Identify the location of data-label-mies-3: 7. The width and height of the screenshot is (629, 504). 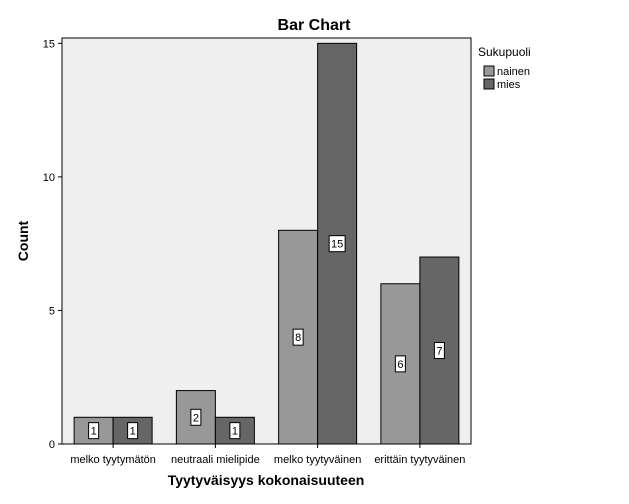
(439, 352).